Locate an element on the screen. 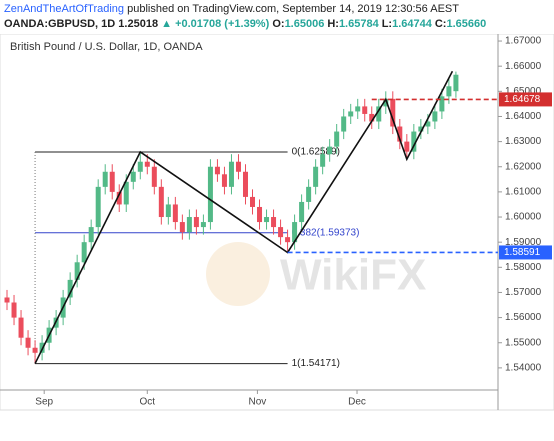 The width and height of the screenshot is (554, 441). ohlc-value: 1.65006 is located at coordinates (304, 24).